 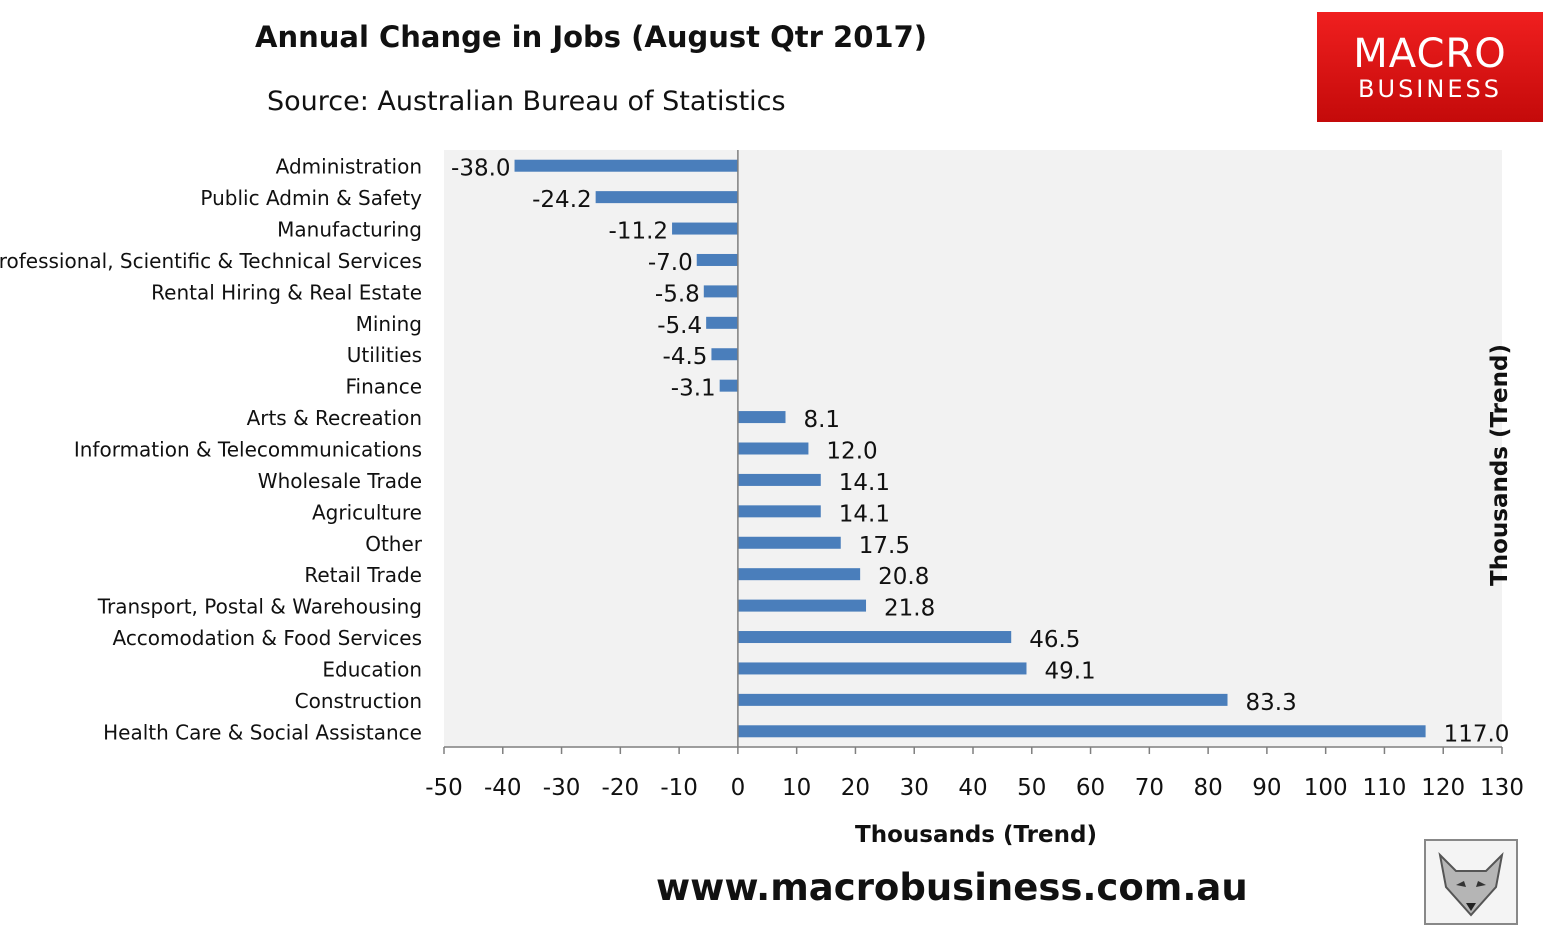 I want to click on website-url: www.macrobusiness.com.au, so click(x=952, y=887).